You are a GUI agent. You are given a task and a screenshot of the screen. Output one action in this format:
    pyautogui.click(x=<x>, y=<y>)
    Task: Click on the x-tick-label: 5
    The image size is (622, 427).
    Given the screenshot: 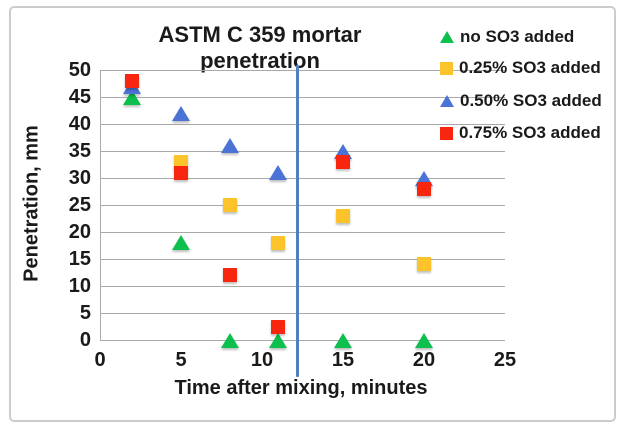 What is the action you would take?
    pyautogui.click(x=181, y=360)
    